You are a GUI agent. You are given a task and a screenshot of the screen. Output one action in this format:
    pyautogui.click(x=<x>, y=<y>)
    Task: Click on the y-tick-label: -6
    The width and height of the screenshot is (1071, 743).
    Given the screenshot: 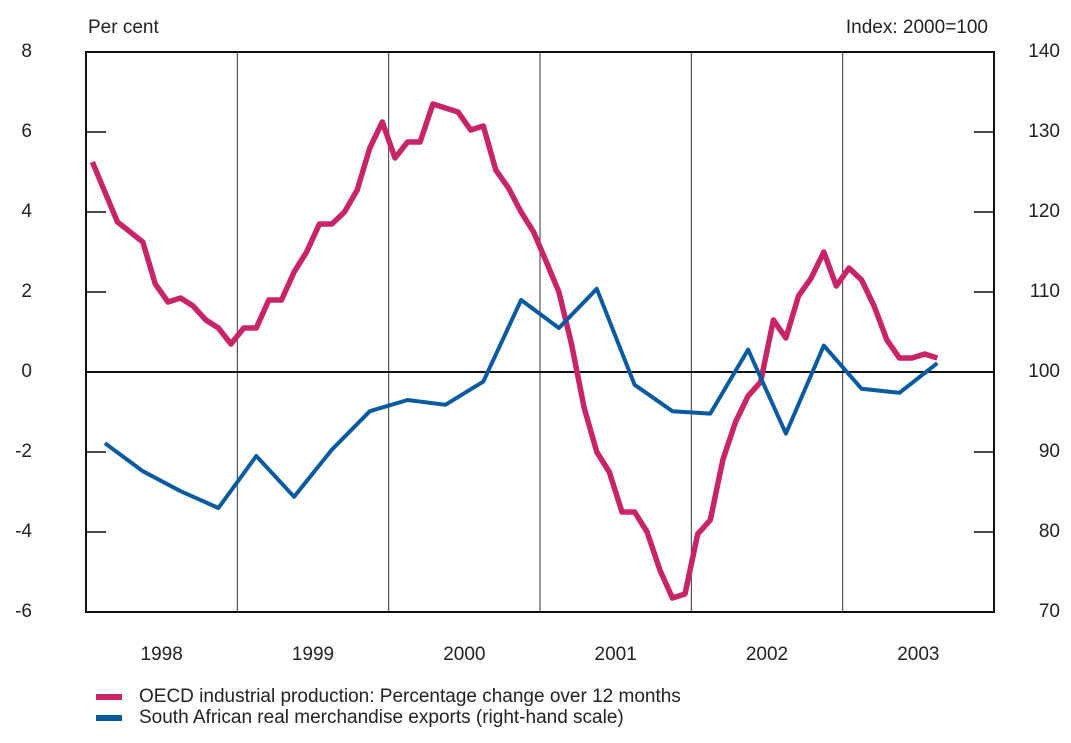 What is the action you would take?
    pyautogui.click(x=23, y=611)
    